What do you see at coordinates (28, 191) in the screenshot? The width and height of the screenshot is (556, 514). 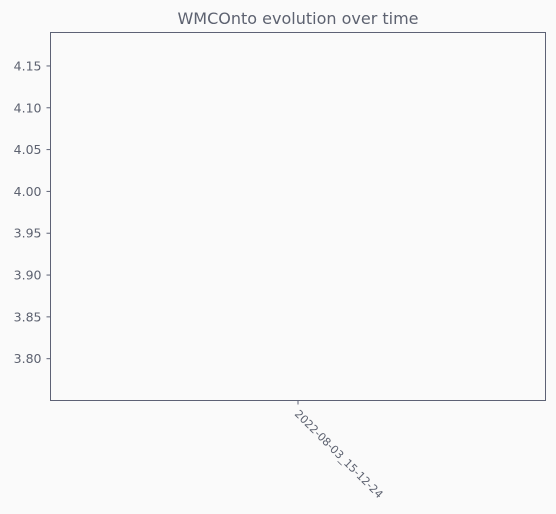 I see `y-tick-label: 4.00` at bounding box center [28, 191].